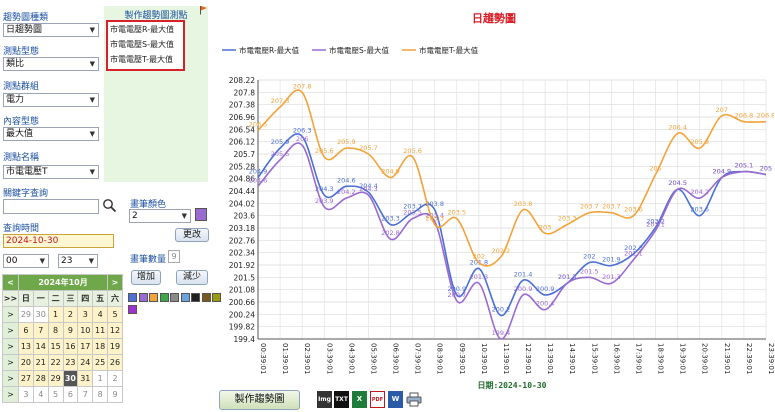 The height and width of the screenshot is (412, 775). Describe the element at coordinates (245, 92) in the screenshot. I see `y-tick-label: 207.8` at that location.